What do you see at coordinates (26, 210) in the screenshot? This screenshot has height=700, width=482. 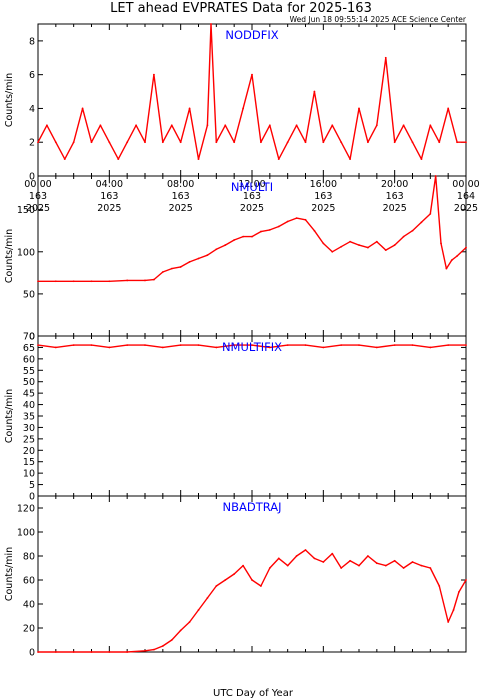 I see `y-tick-label: 150` at bounding box center [26, 210].